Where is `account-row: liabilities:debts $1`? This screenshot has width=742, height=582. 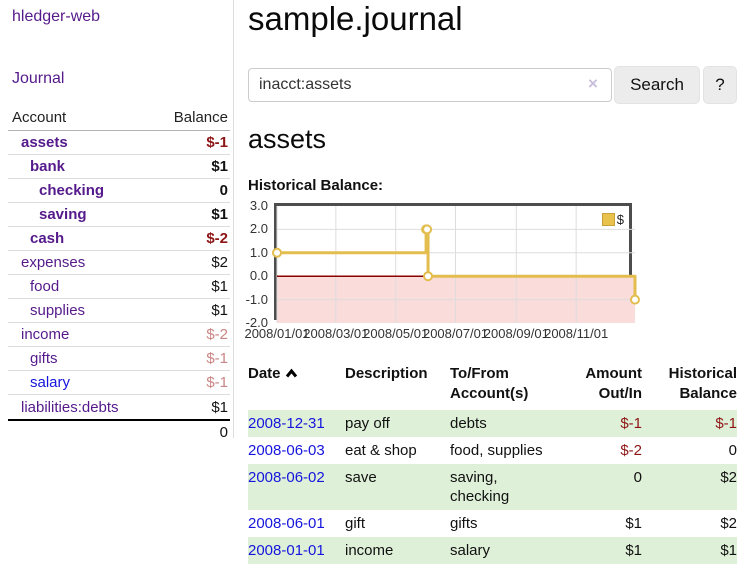
account-row: liabilities:debts $1 is located at coordinates (119, 407).